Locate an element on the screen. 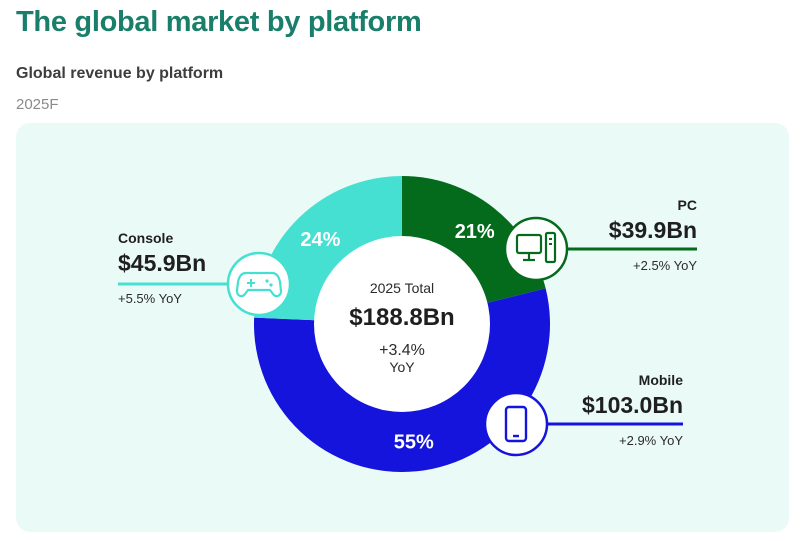  console-name: Console is located at coordinates (145, 238).